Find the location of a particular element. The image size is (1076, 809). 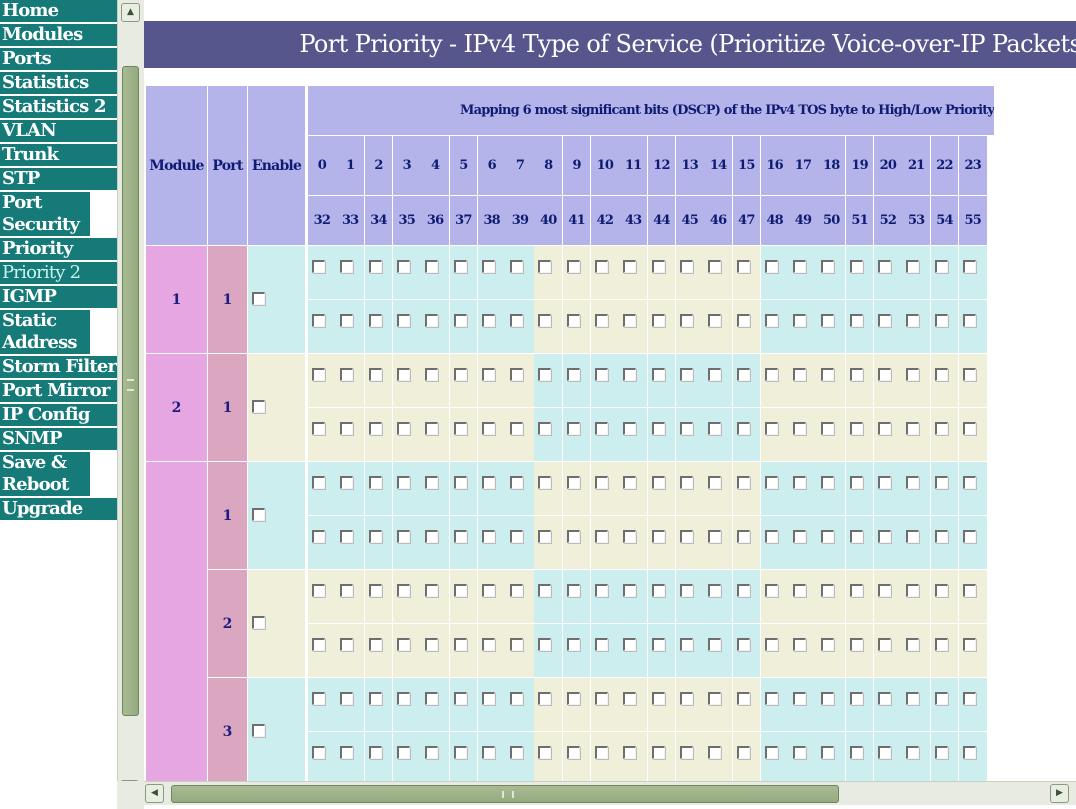

nav-item-static-address: Static Address is located at coordinates (45, 333).